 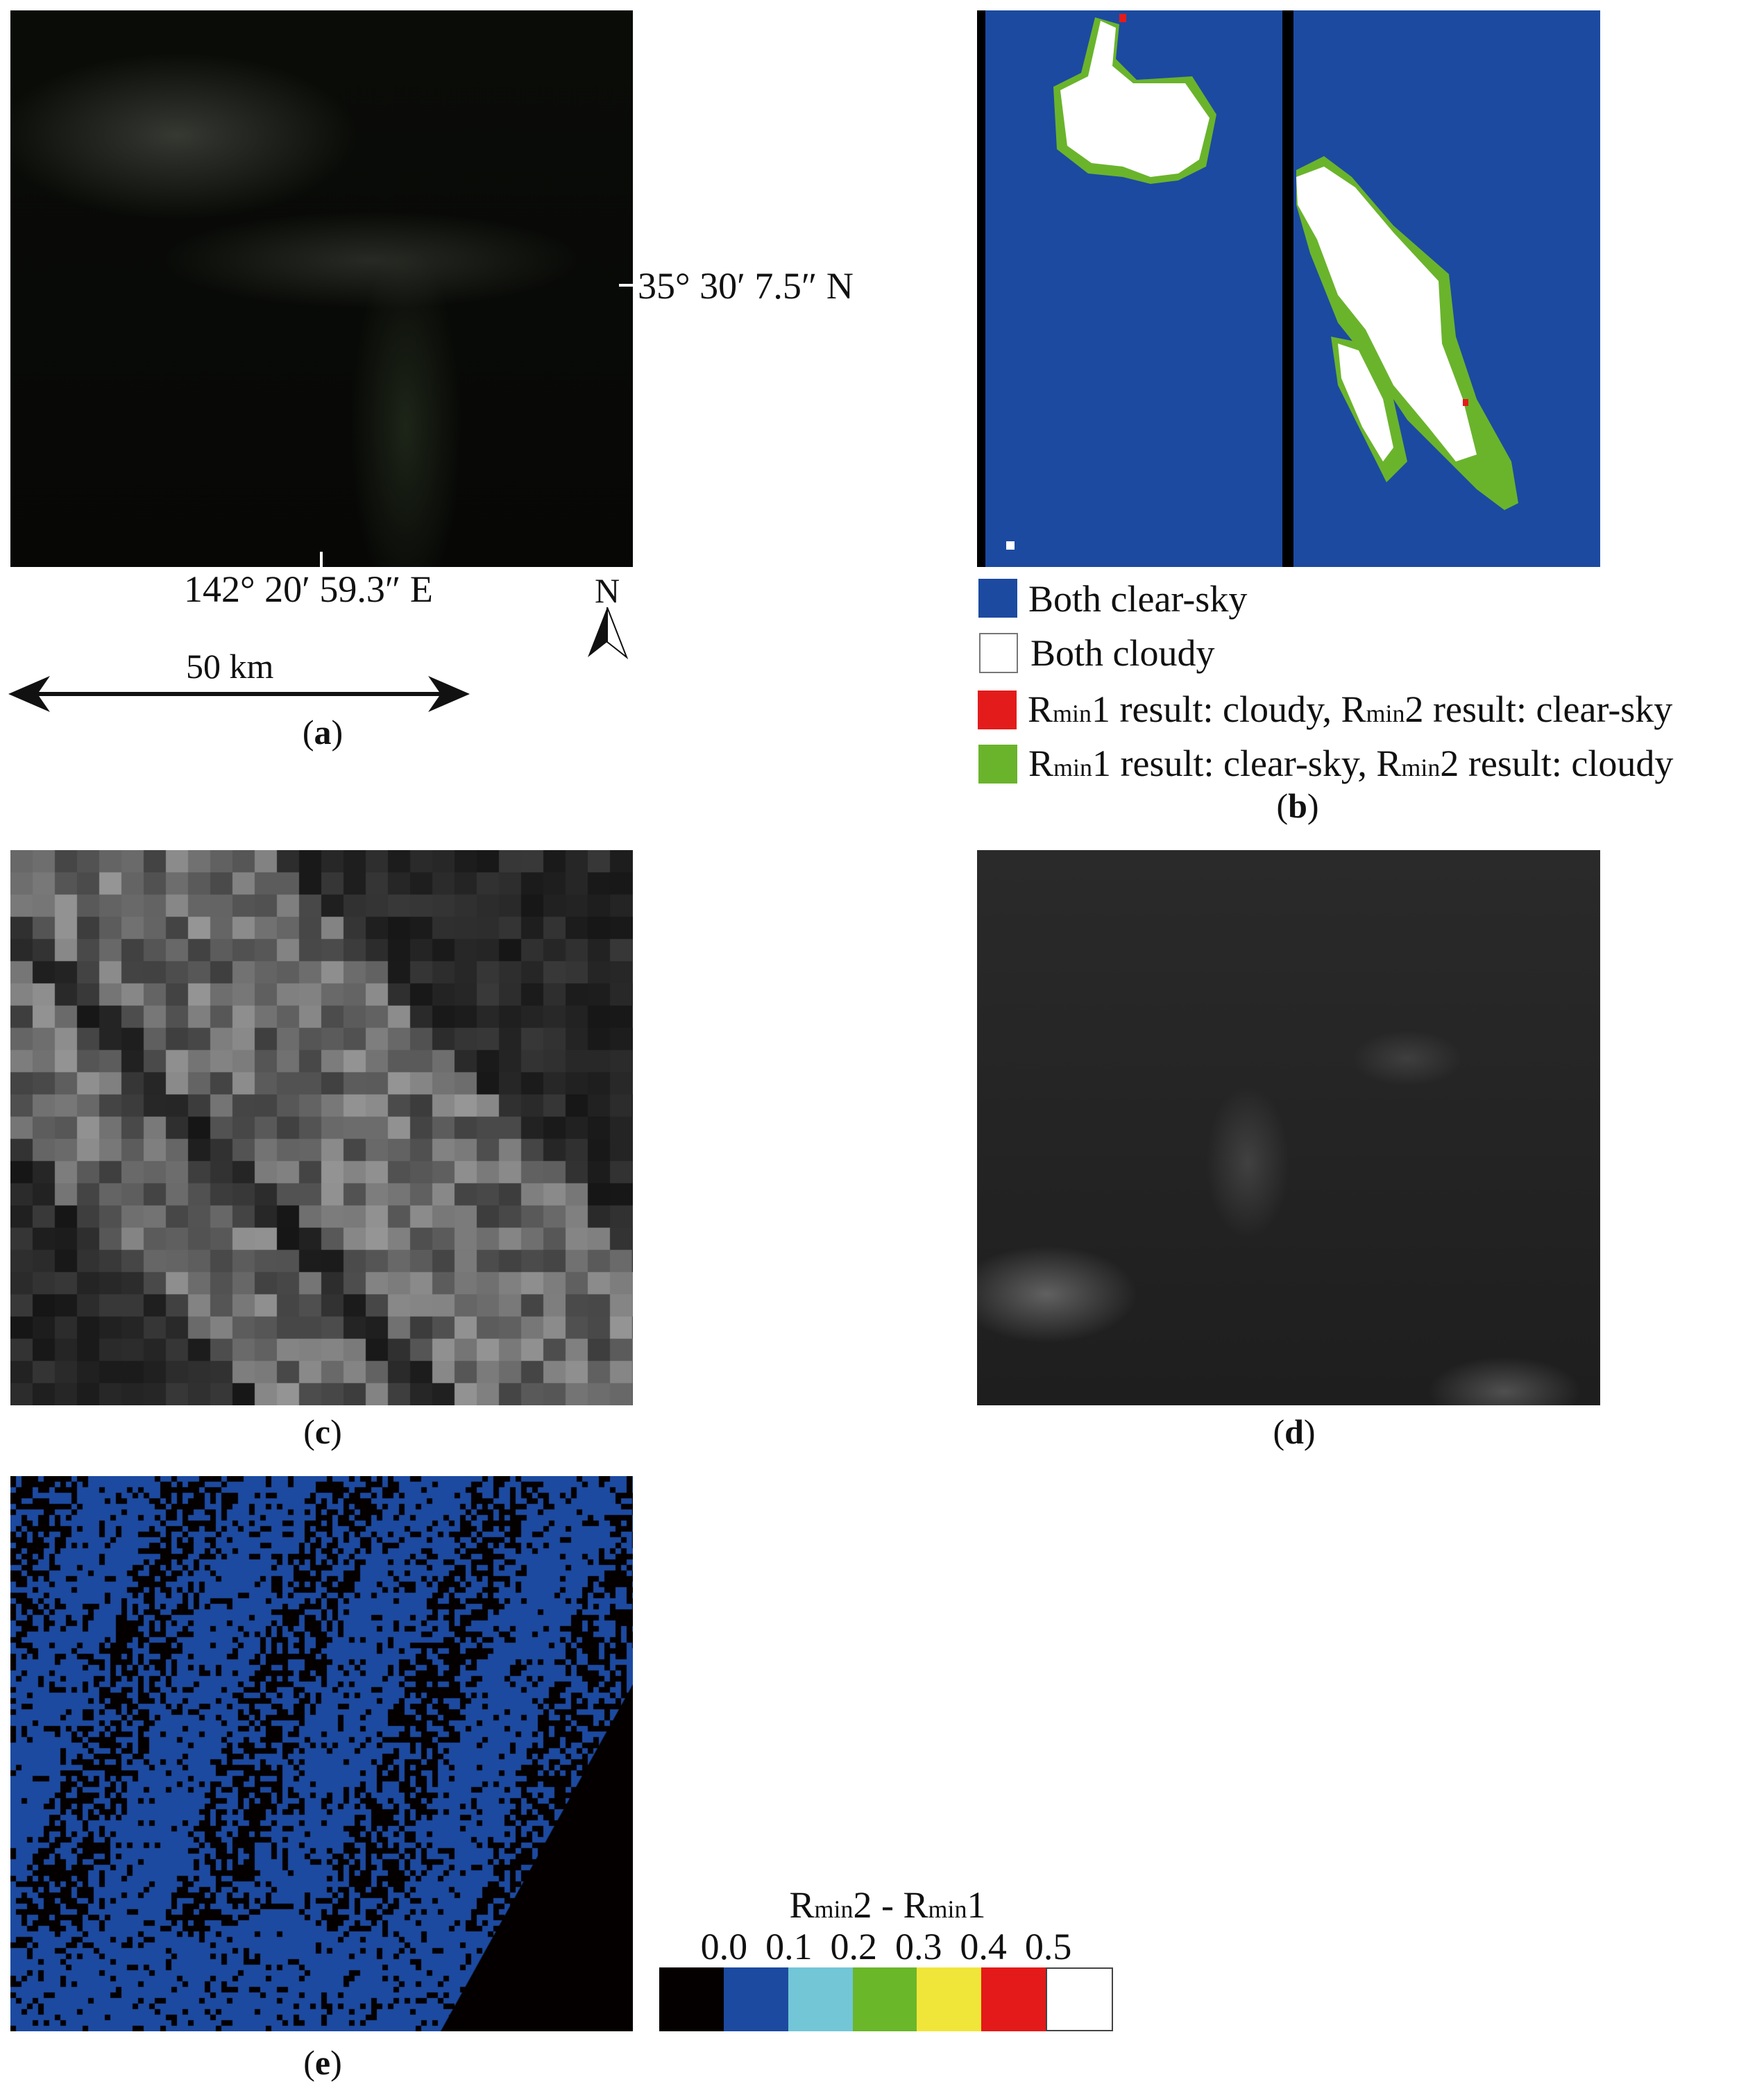 I want to click on longitude-label: 142° 20′ 59.3″ E, so click(x=308, y=589).